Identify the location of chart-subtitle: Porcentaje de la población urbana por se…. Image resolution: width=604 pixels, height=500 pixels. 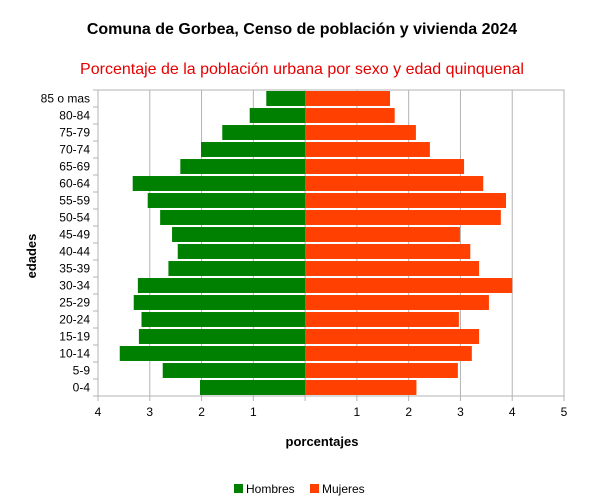
(302, 69).